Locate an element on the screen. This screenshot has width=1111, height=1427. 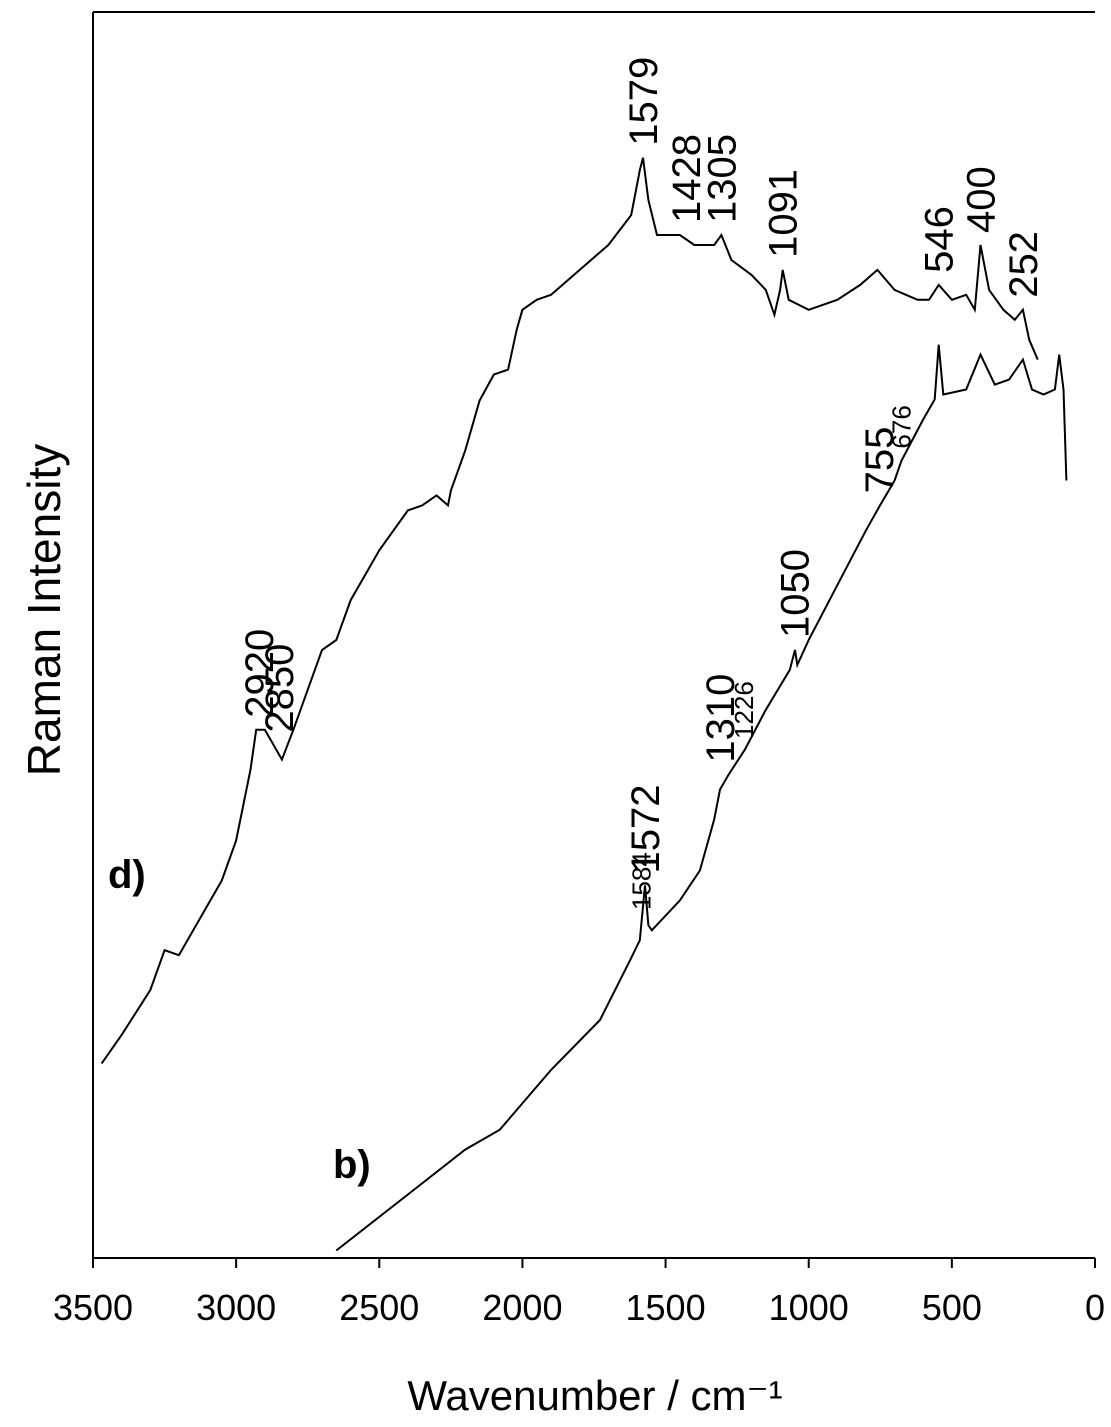
x-tick-label: 3500 is located at coordinates (93, 1307).